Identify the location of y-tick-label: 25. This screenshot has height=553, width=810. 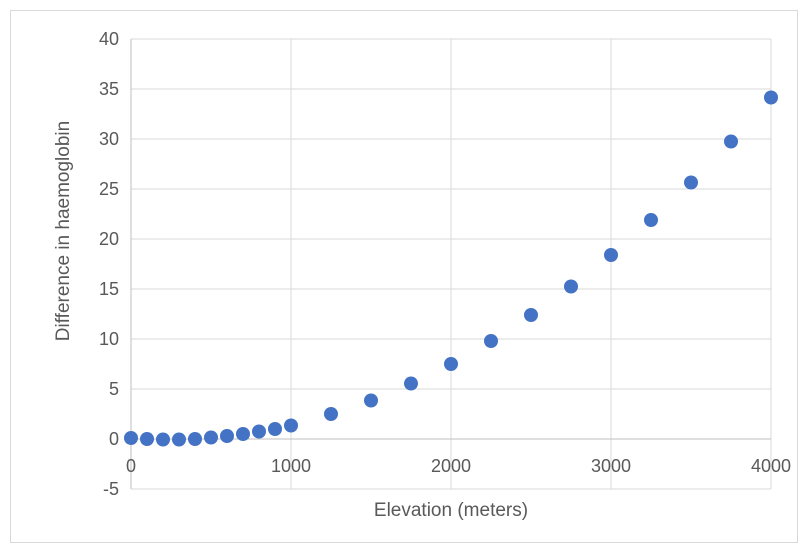
(109, 189).